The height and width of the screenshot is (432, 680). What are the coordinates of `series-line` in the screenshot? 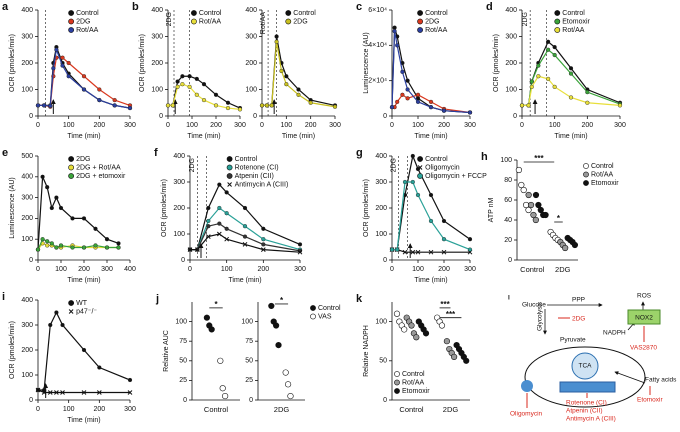 It's located at (571, 90).